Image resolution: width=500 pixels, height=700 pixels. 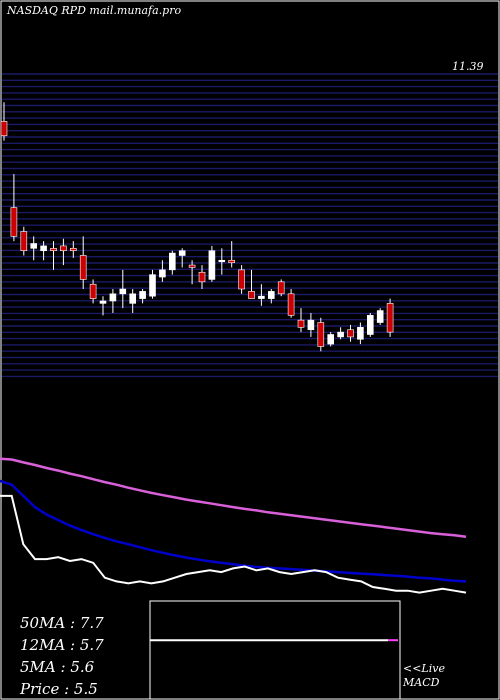 What do you see at coordinates (233, 544) in the screenshot?
I see `ma-line-5ma` at bounding box center [233, 544].